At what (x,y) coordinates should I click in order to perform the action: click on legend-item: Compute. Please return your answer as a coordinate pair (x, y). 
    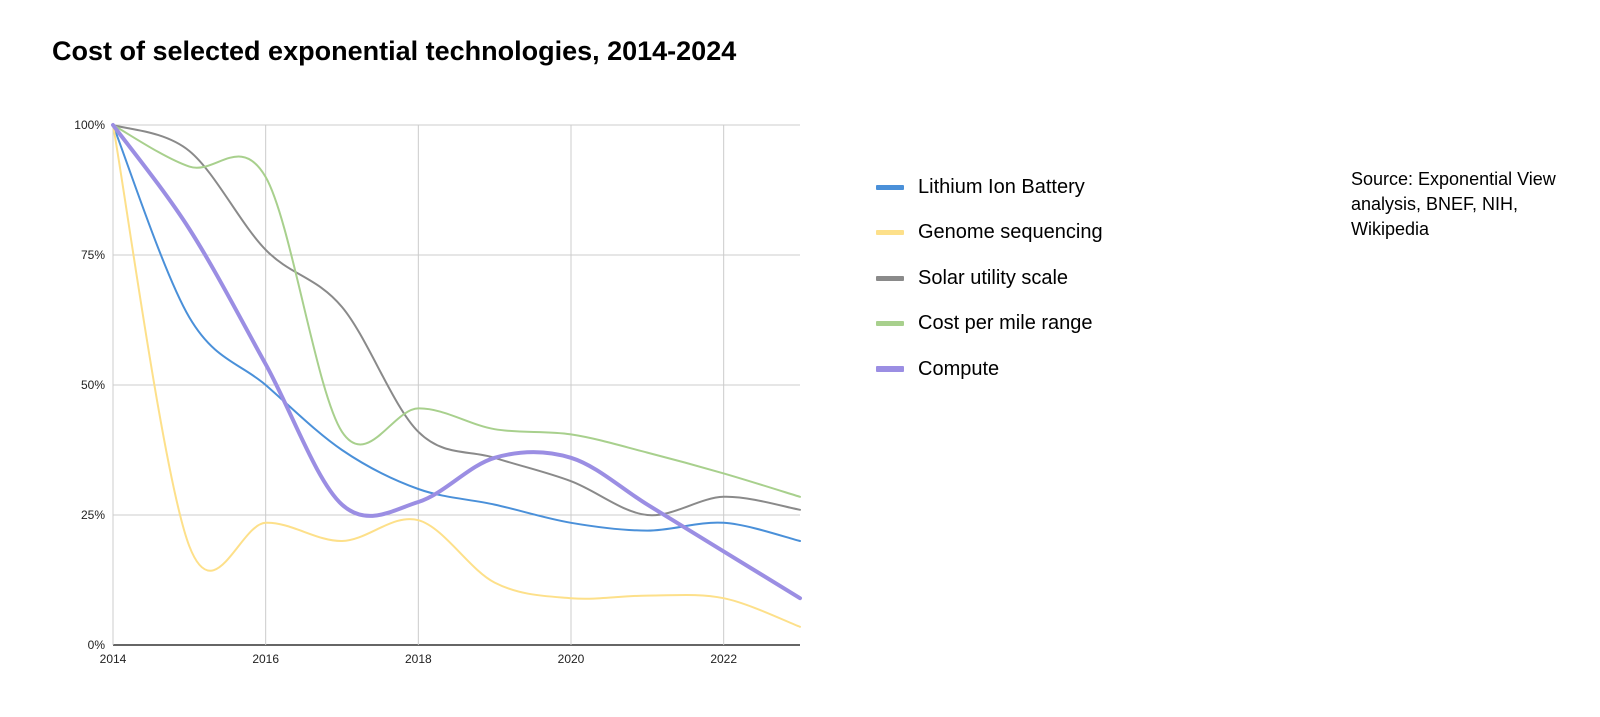
    Looking at the image, I should click on (937, 369).